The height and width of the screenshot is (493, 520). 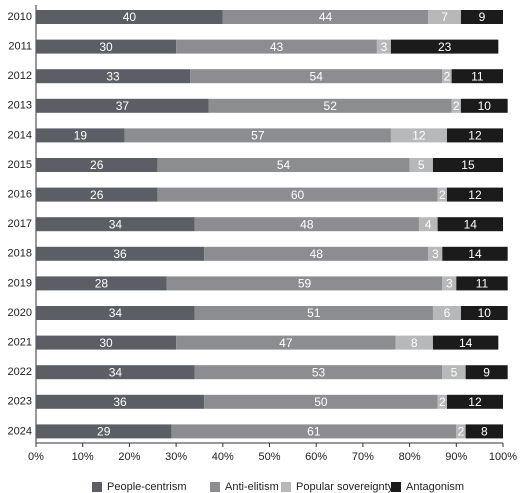 I want to click on y-tick-label: 2011, so click(x=20, y=47).